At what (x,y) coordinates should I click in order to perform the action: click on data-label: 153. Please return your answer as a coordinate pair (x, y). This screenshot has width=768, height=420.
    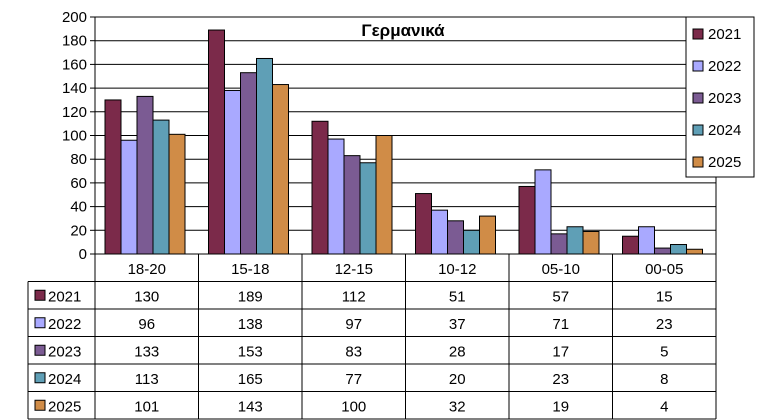
    Looking at the image, I should click on (250, 351).